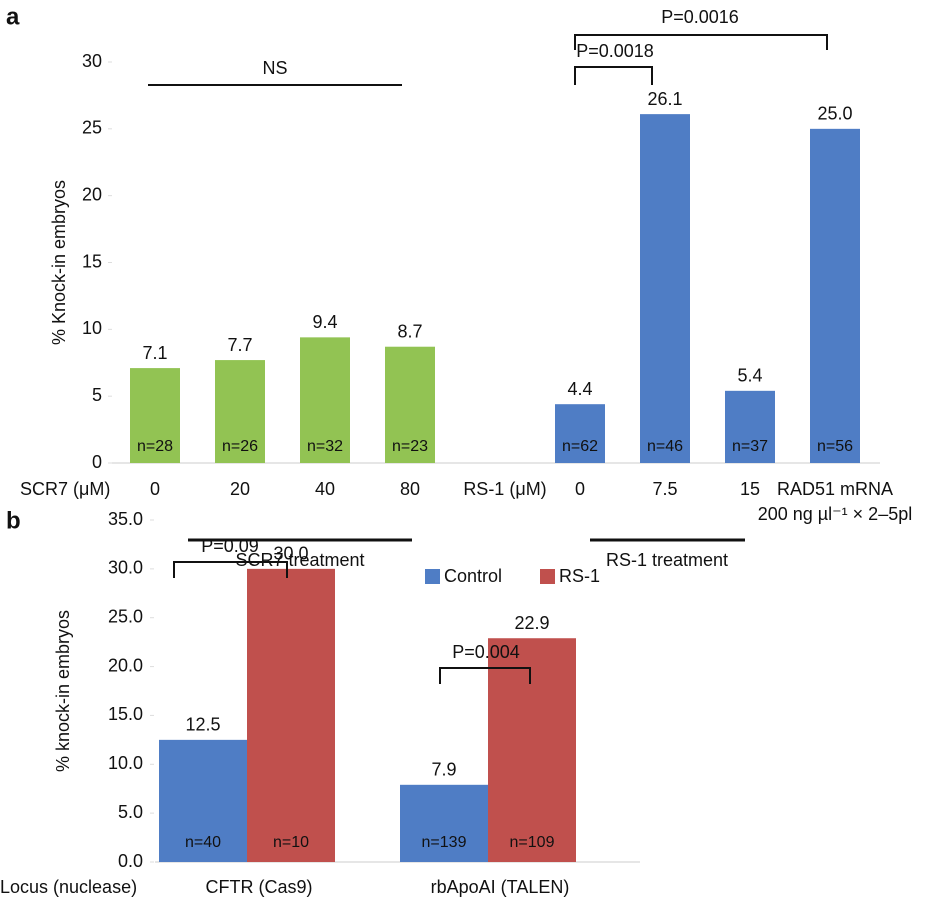 The width and height of the screenshot is (946, 904). I want to click on n-label: n=23, so click(410, 446).